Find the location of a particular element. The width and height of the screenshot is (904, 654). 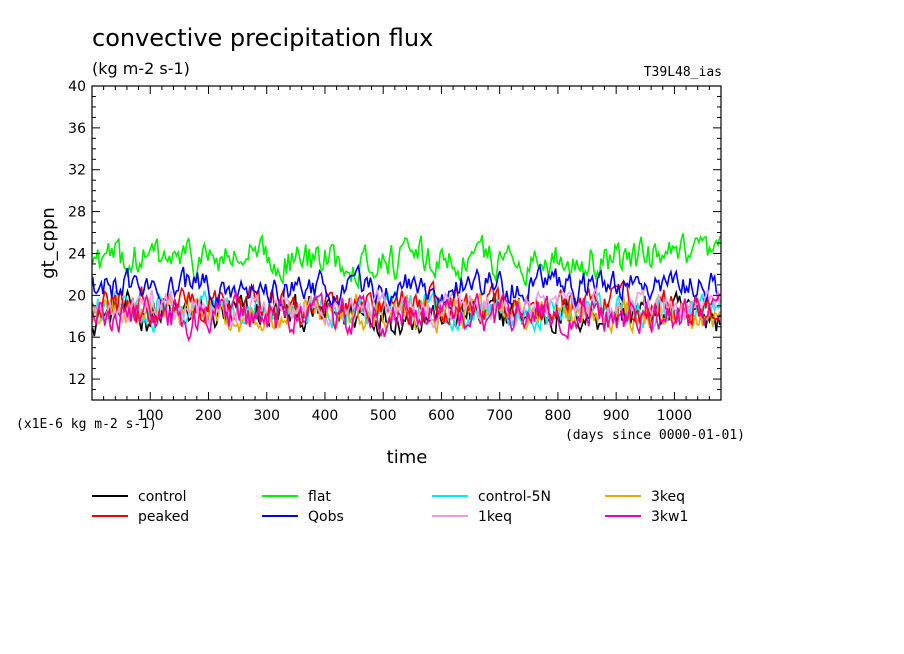

x-tick-label: 200 is located at coordinates (208, 416).